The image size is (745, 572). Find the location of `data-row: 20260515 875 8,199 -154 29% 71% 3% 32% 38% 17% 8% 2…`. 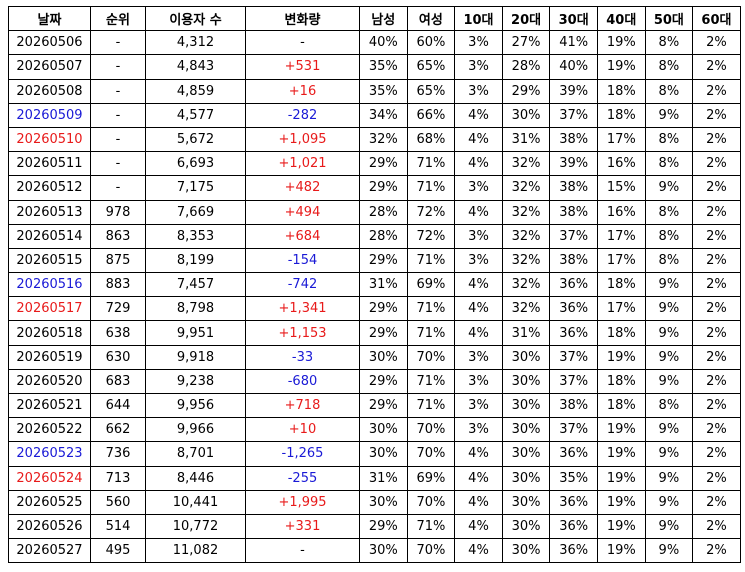

data-row: 20260515 875 8,199 -154 29% 71% 3% 32% 38% 17% 8% 2… is located at coordinates (374, 260).